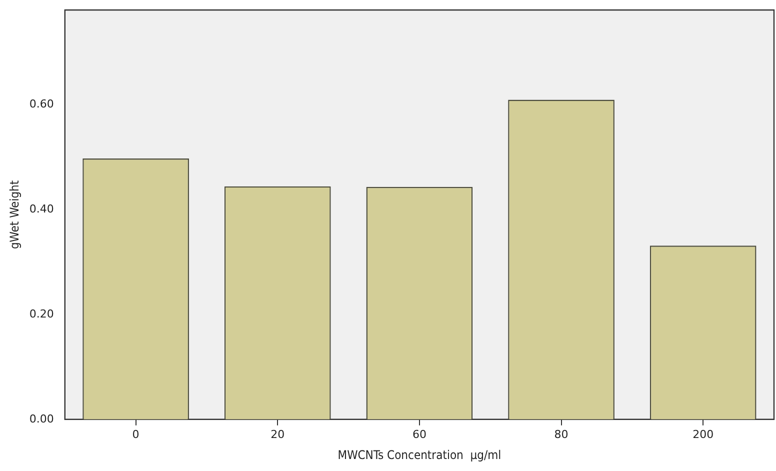 This screenshot has height=471, width=776. What do you see at coordinates (41, 313) in the screenshot?
I see `y-tick-label: 0.20` at bounding box center [41, 313].